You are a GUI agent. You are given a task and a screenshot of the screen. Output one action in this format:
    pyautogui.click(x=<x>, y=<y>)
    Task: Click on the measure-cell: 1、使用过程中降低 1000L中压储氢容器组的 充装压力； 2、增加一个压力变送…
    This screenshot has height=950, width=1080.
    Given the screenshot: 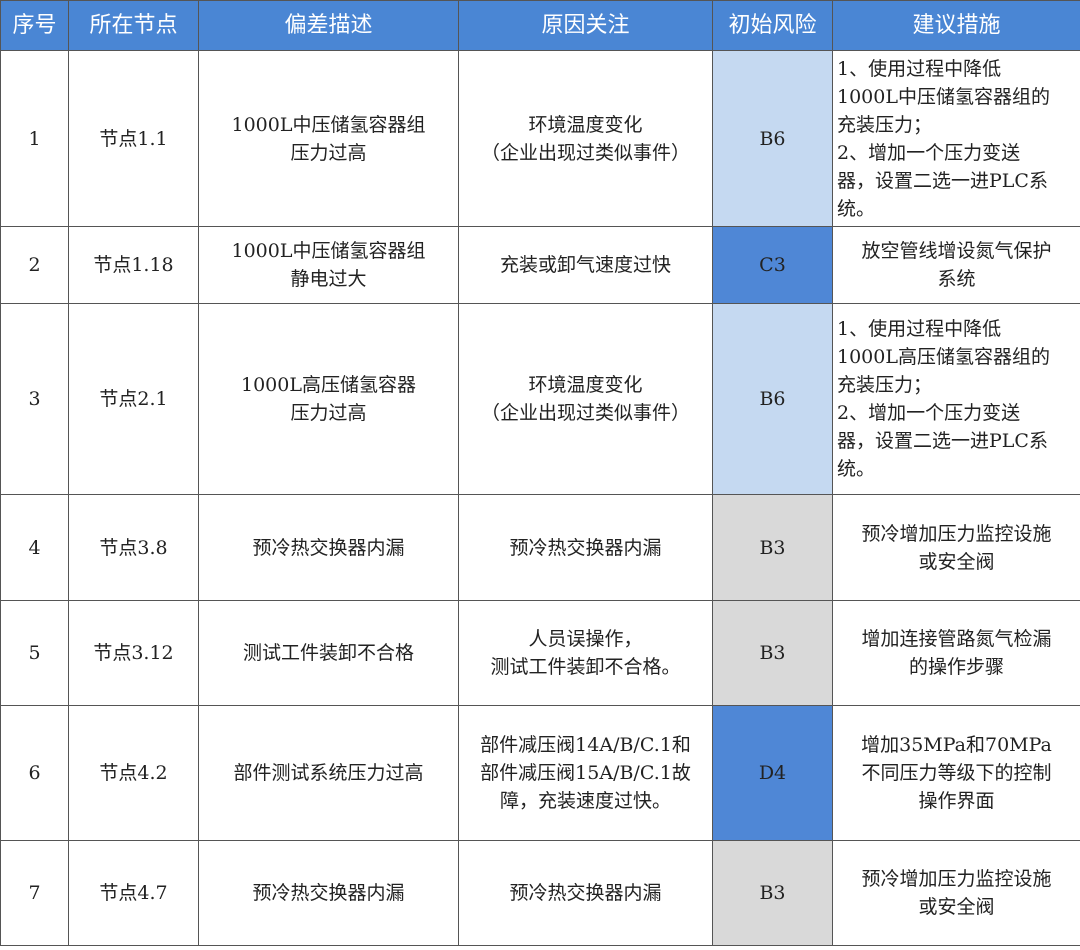 What is the action you would take?
    pyautogui.click(x=956, y=138)
    